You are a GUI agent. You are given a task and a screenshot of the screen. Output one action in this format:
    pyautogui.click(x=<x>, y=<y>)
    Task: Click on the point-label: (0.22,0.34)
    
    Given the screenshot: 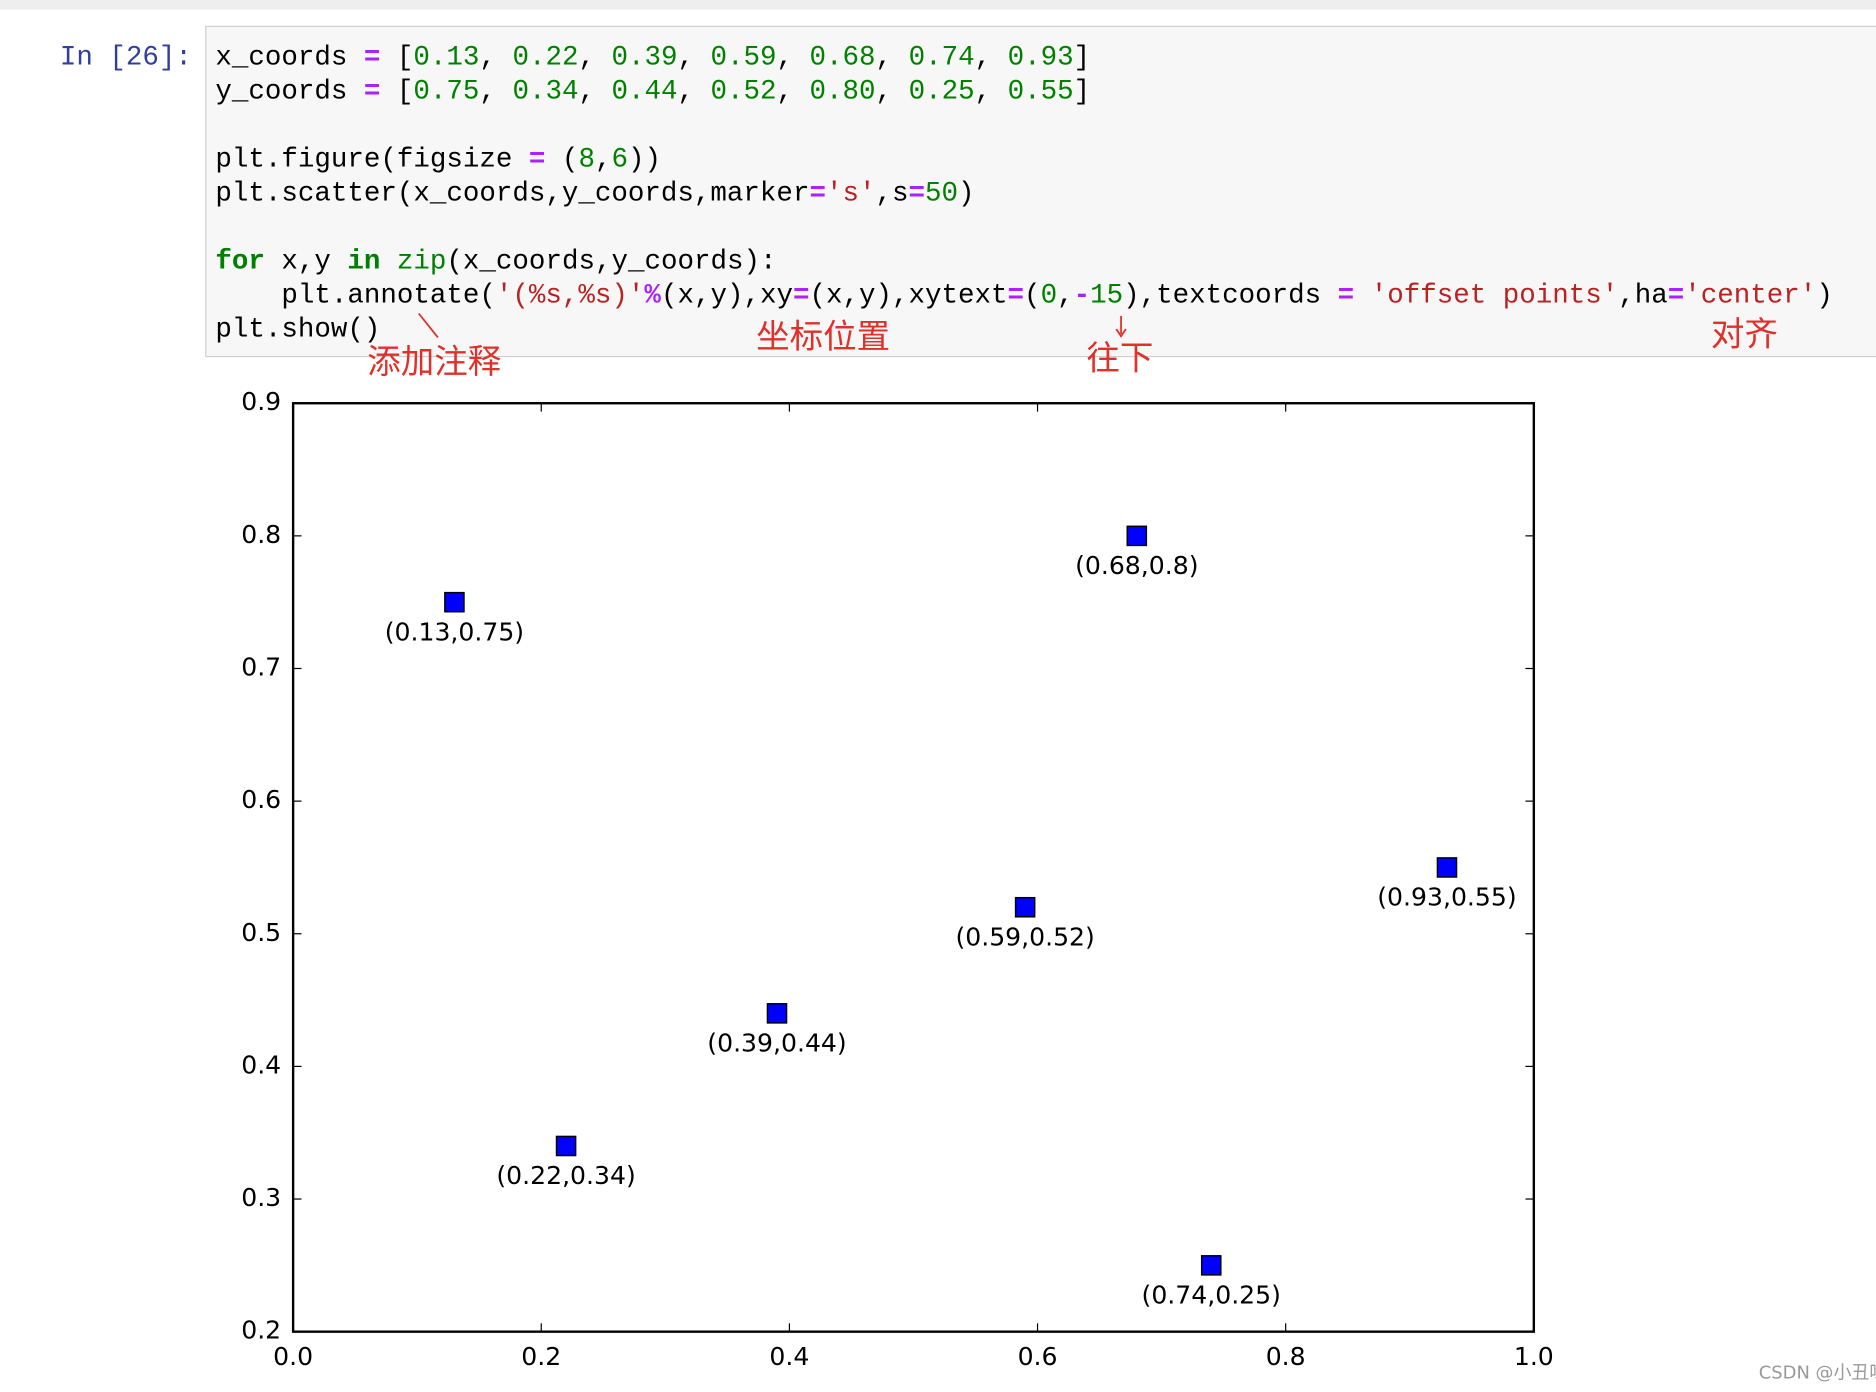 What is the action you would take?
    pyautogui.click(x=565, y=1175)
    